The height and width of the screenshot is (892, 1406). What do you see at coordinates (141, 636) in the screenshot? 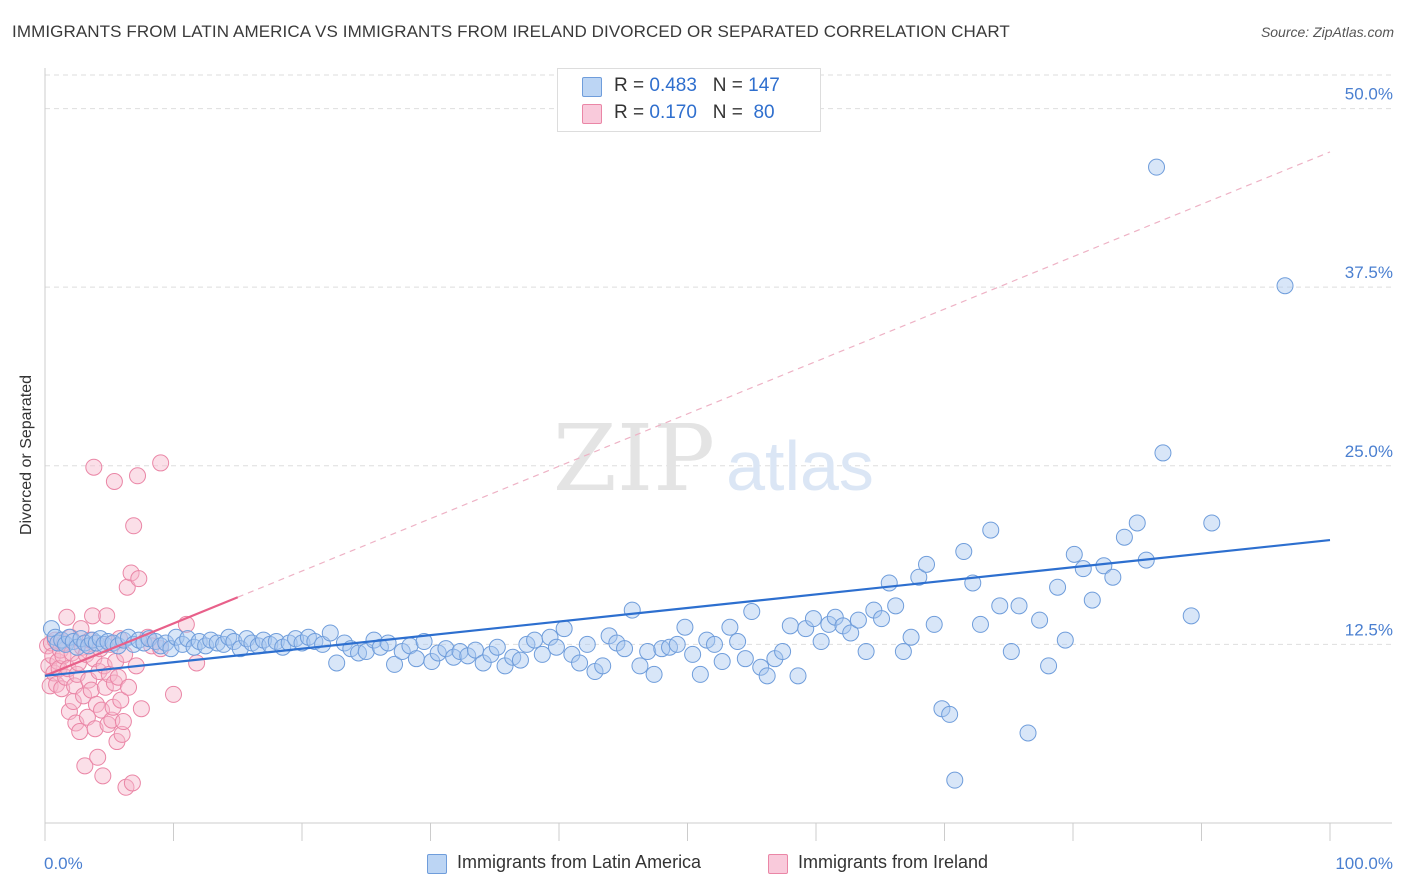
I see `ireland-trend-line` at bounding box center [141, 636].